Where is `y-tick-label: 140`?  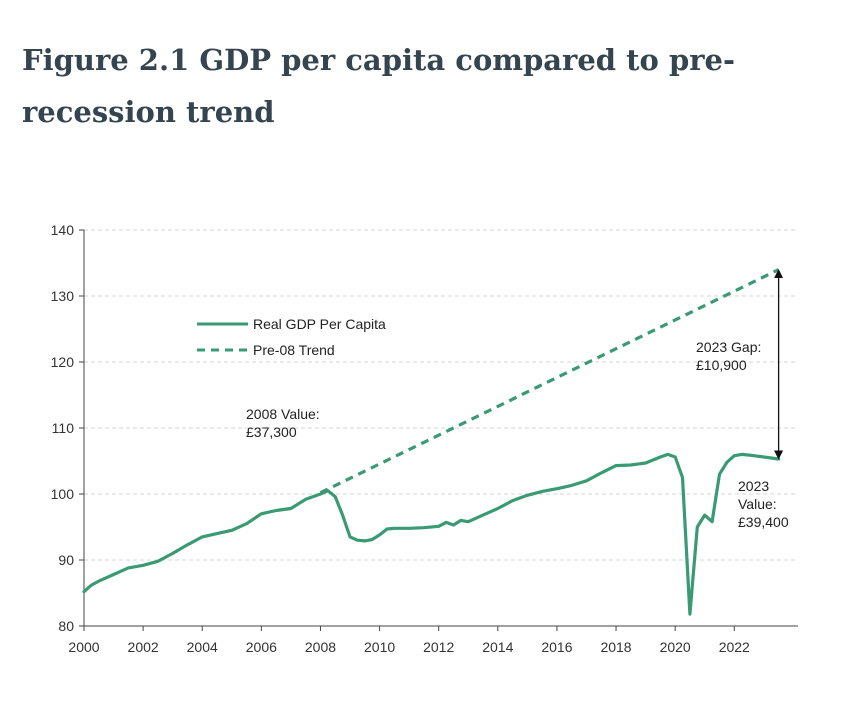
y-tick-label: 140 is located at coordinates (63, 230).